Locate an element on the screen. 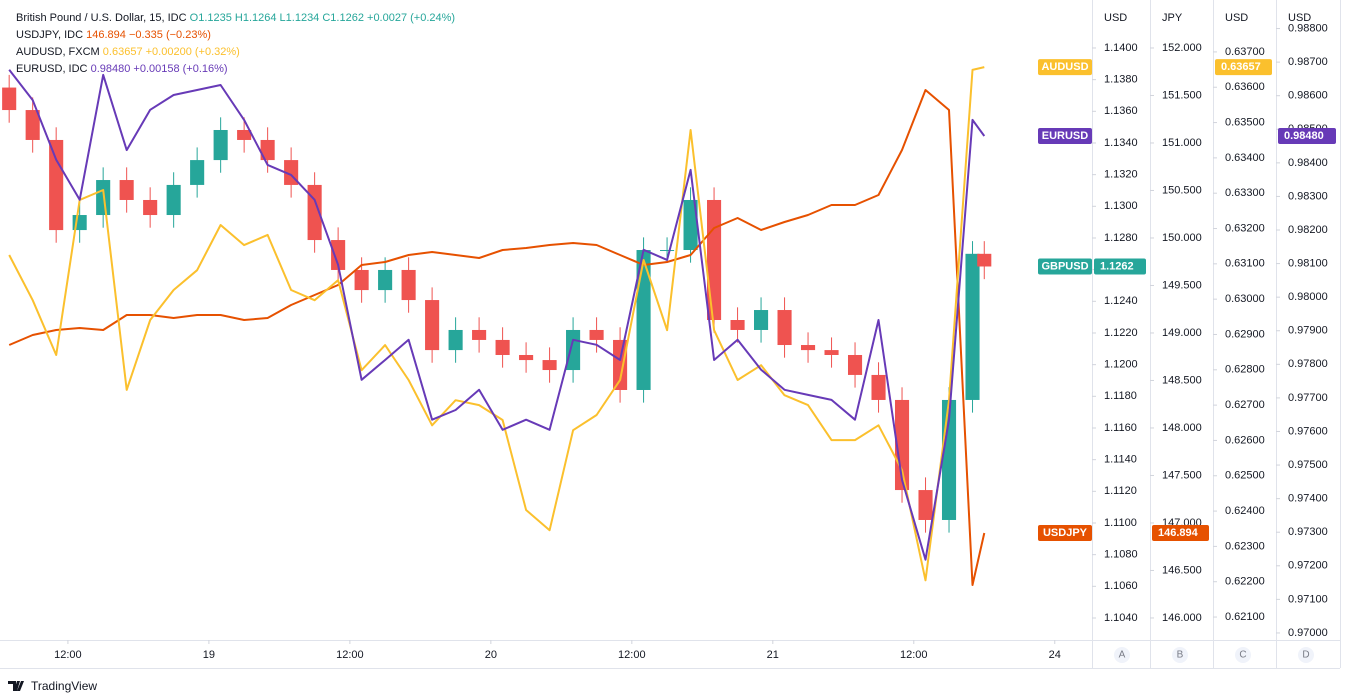 This screenshot has height=699, width=1348. y-tick-label: 1.1100 is located at coordinates (1120, 523).